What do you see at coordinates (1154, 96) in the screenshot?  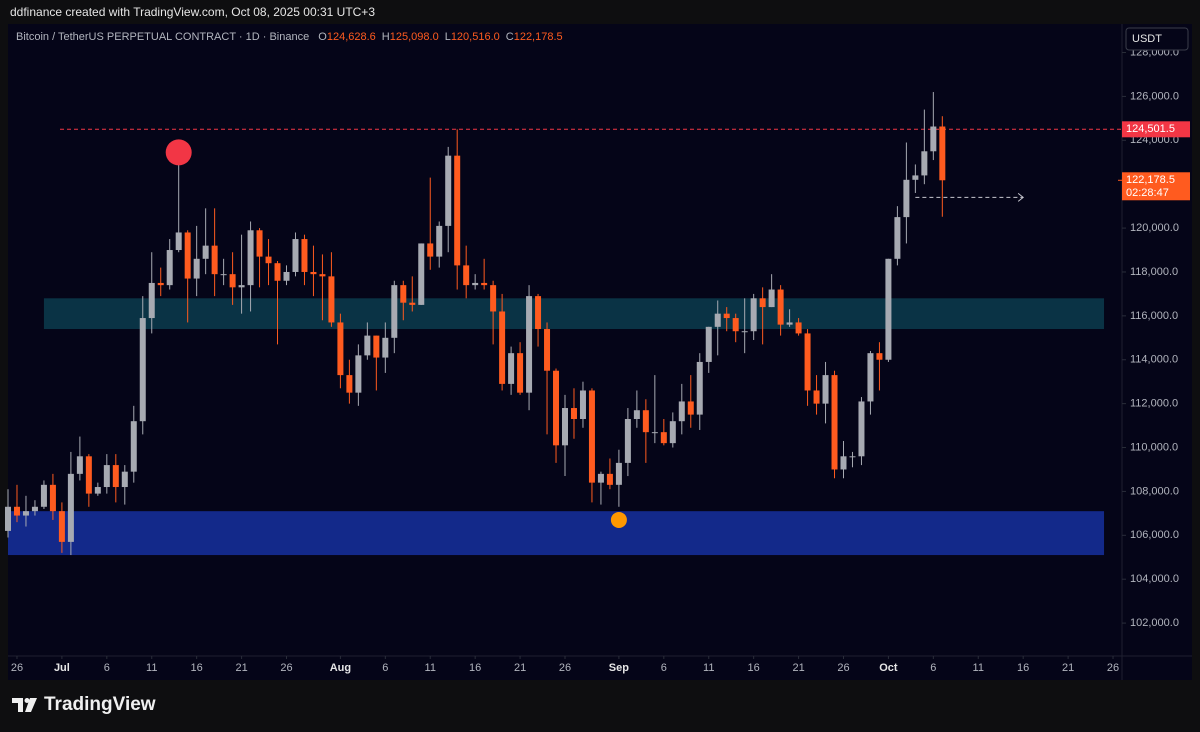 I see `y-tick-label: 126,000.0` at bounding box center [1154, 96].